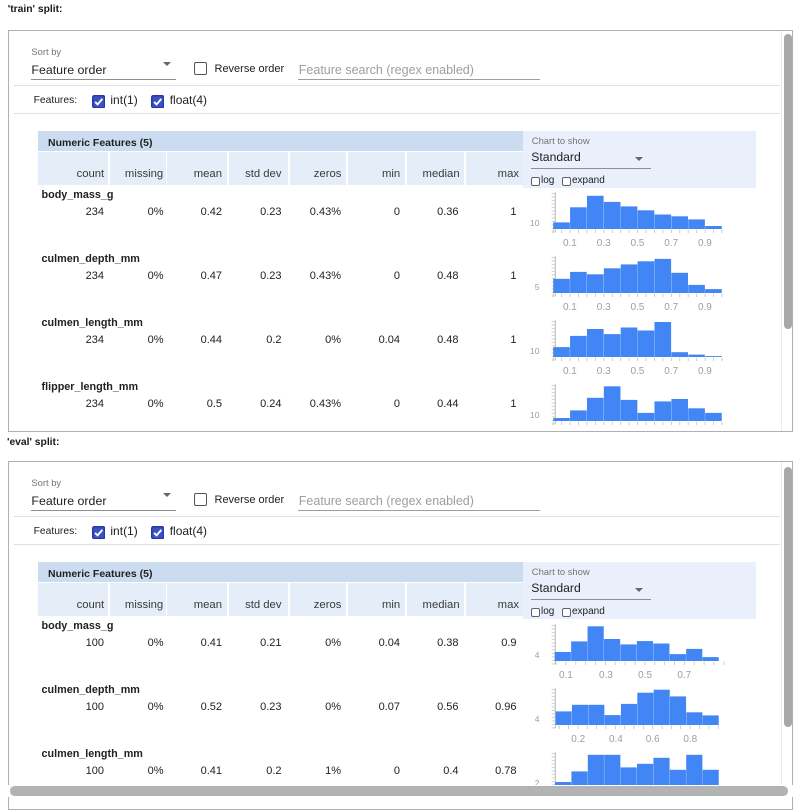 This screenshot has height=810, width=796. What do you see at coordinates (616, 739) in the screenshot?
I see `svg-text: 0.4` at bounding box center [616, 739].